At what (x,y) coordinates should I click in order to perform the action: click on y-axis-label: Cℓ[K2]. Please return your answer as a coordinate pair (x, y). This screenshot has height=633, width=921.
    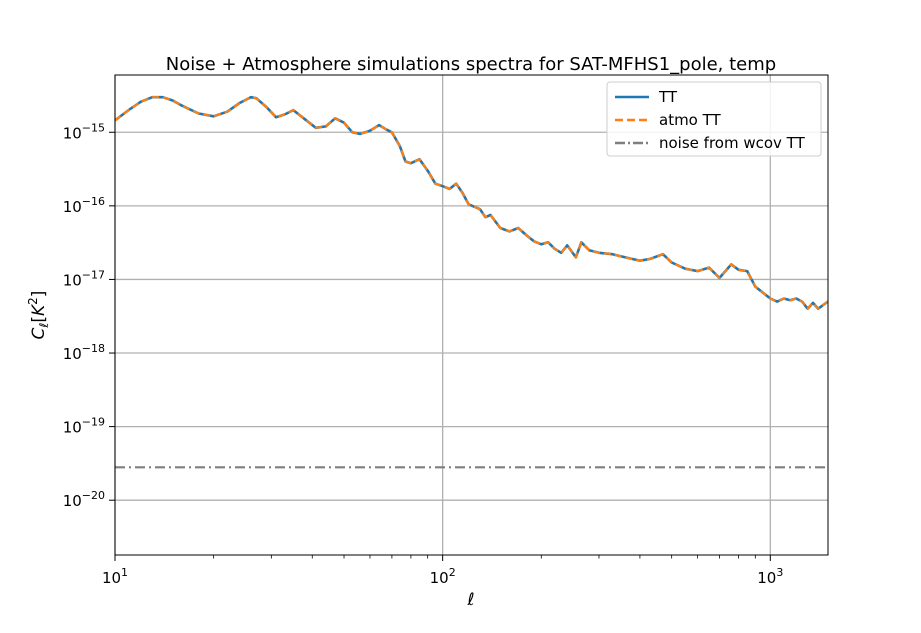
    Looking at the image, I should click on (38, 315).